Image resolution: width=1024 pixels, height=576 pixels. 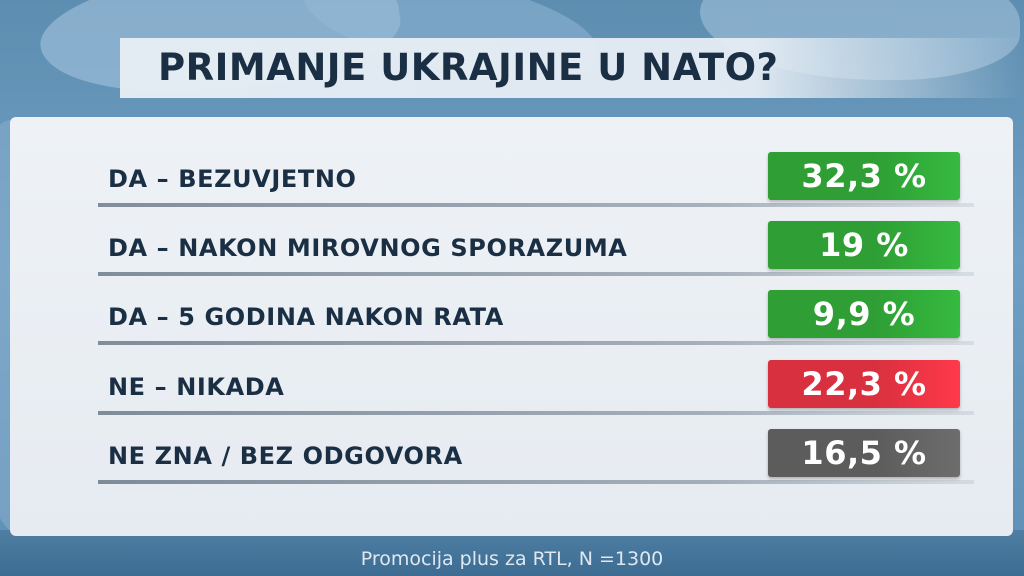 I want to click on row-value: 16,5 %, so click(x=864, y=453).